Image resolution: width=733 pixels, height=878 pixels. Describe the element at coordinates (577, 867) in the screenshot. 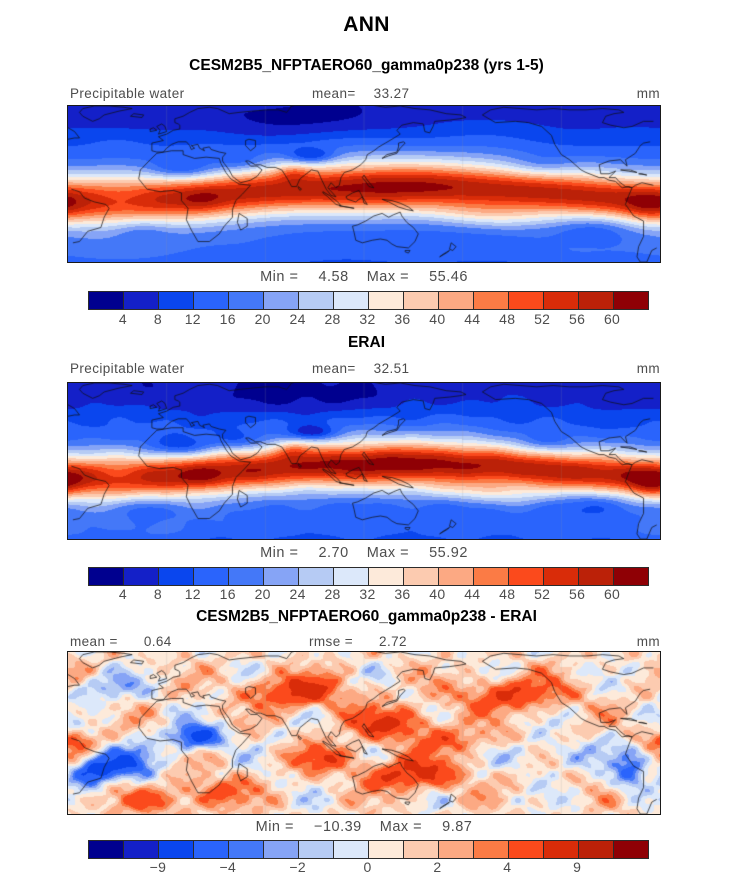

I see `colorbar-tick-label: 9` at that location.